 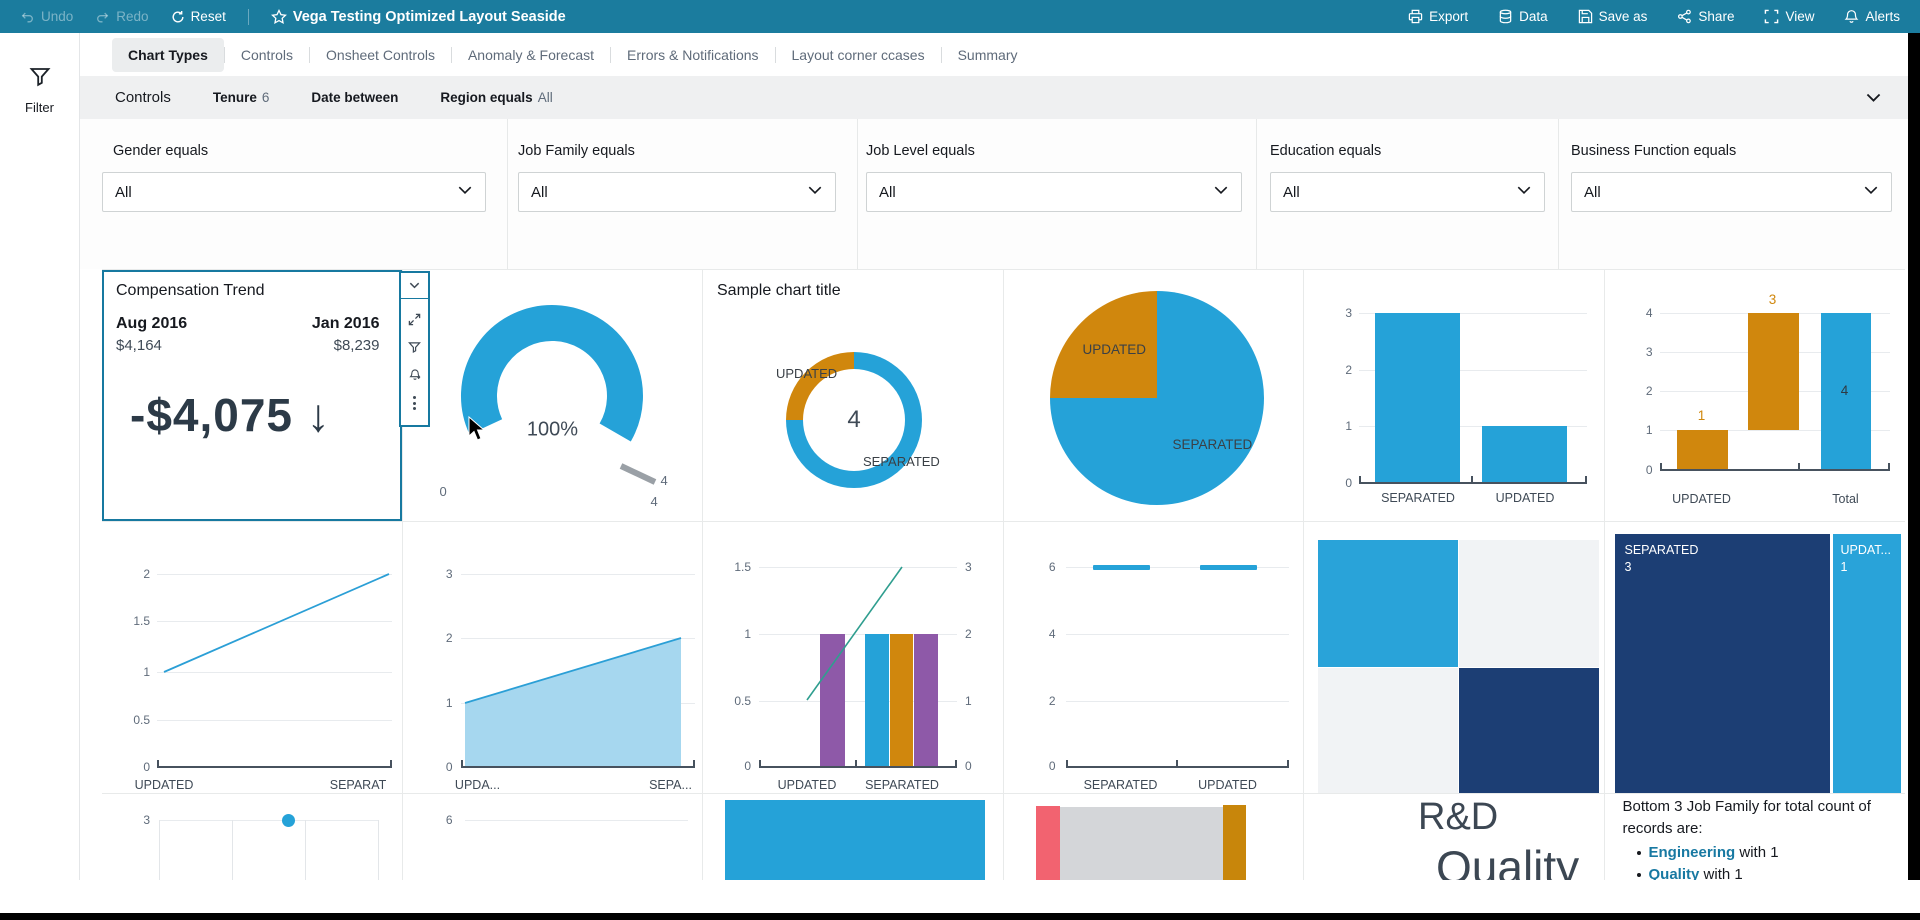 What do you see at coordinates (1692, 852) in the screenshot?
I see `insight-term-engineering: Engineering` at bounding box center [1692, 852].